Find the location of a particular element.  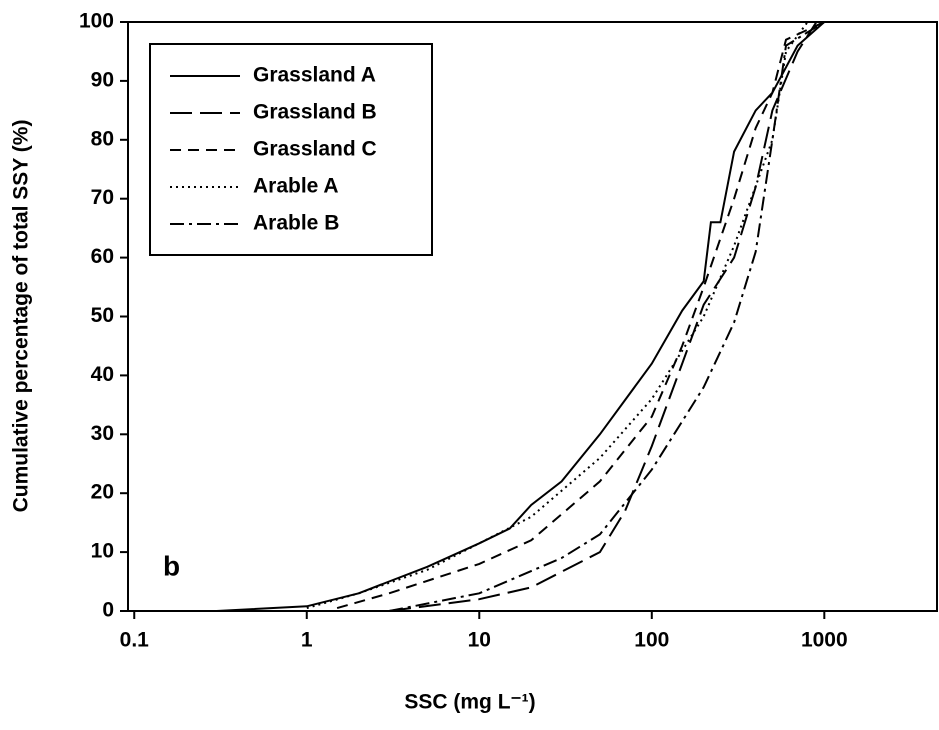

y-tick-label: 10 is located at coordinates (102, 551).